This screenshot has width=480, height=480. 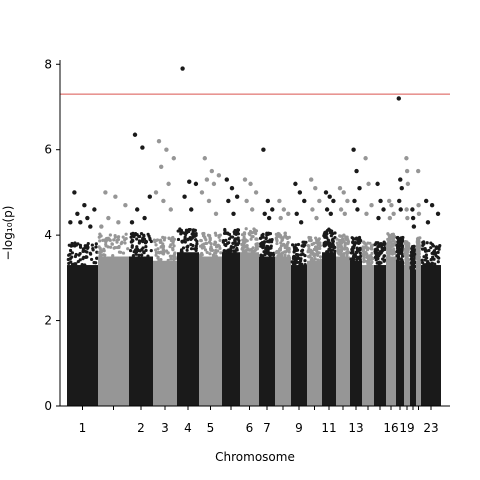 I want to click on chromosome-15-points, so click(x=356, y=276).